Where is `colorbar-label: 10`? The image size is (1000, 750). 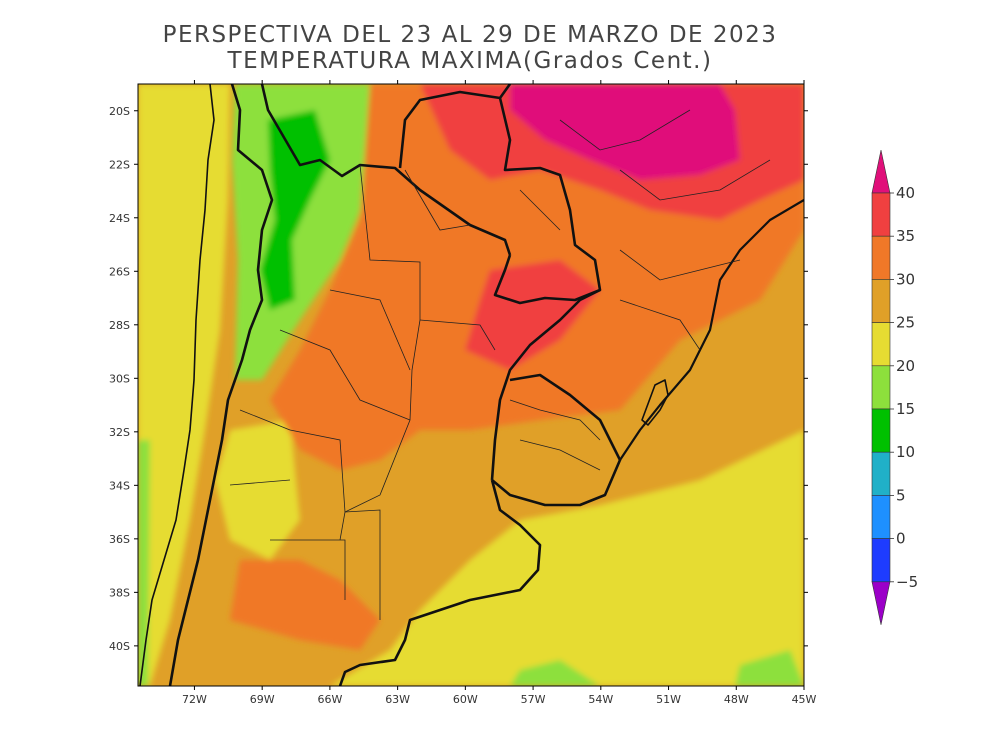
colorbar-label: 10 is located at coordinates (905, 452).